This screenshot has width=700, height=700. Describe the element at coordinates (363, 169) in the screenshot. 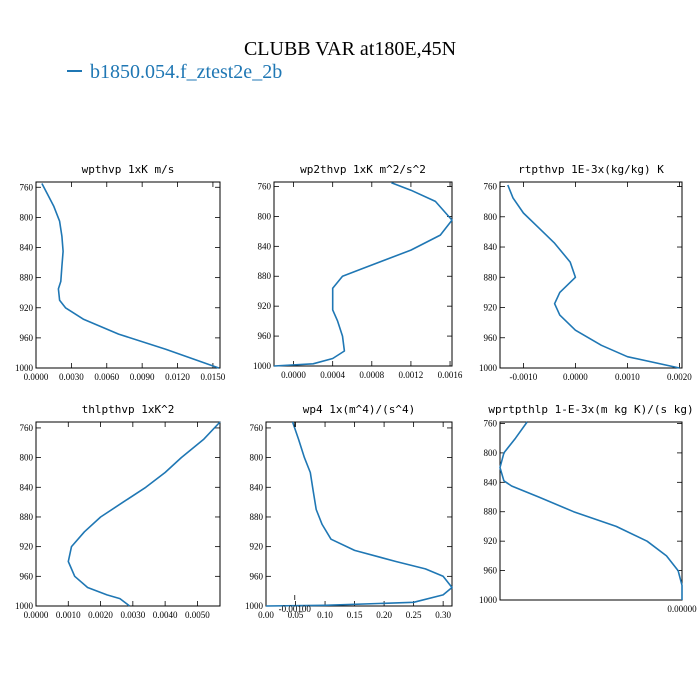

I see `panel-title: wp2thvp 1xK m^2/s^2` at that location.